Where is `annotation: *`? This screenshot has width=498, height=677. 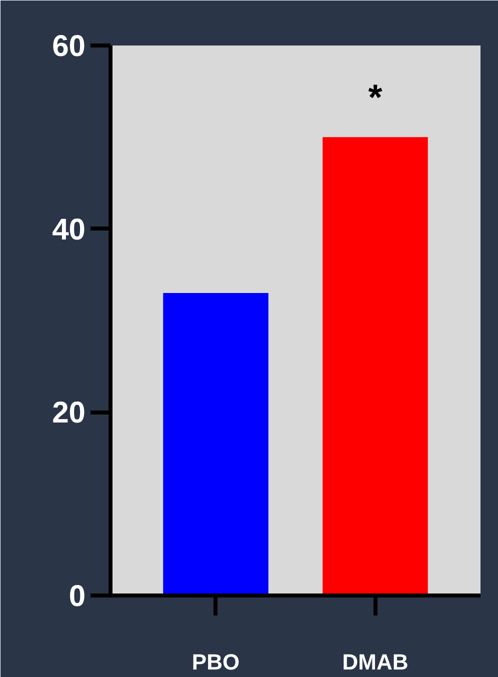 annotation: * is located at coordinates (375, 97).